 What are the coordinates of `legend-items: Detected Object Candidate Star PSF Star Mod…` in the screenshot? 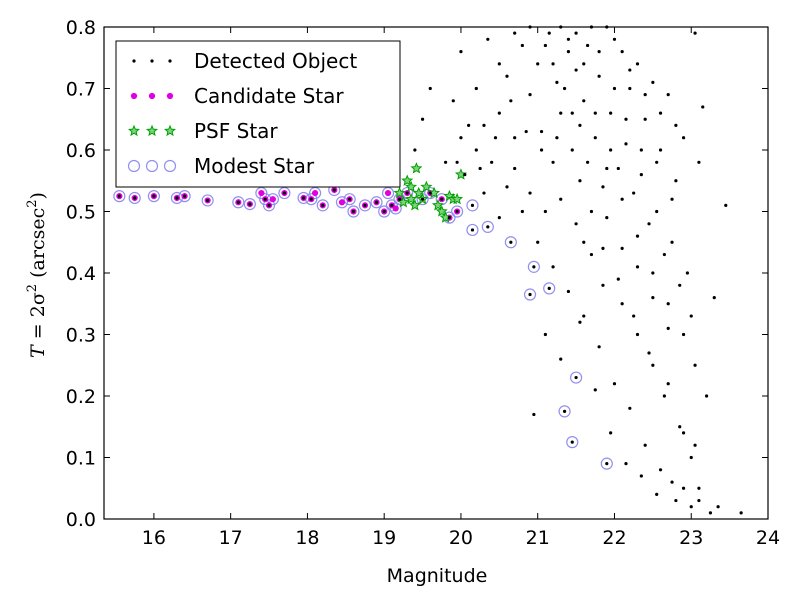 It's located at (242, 113).